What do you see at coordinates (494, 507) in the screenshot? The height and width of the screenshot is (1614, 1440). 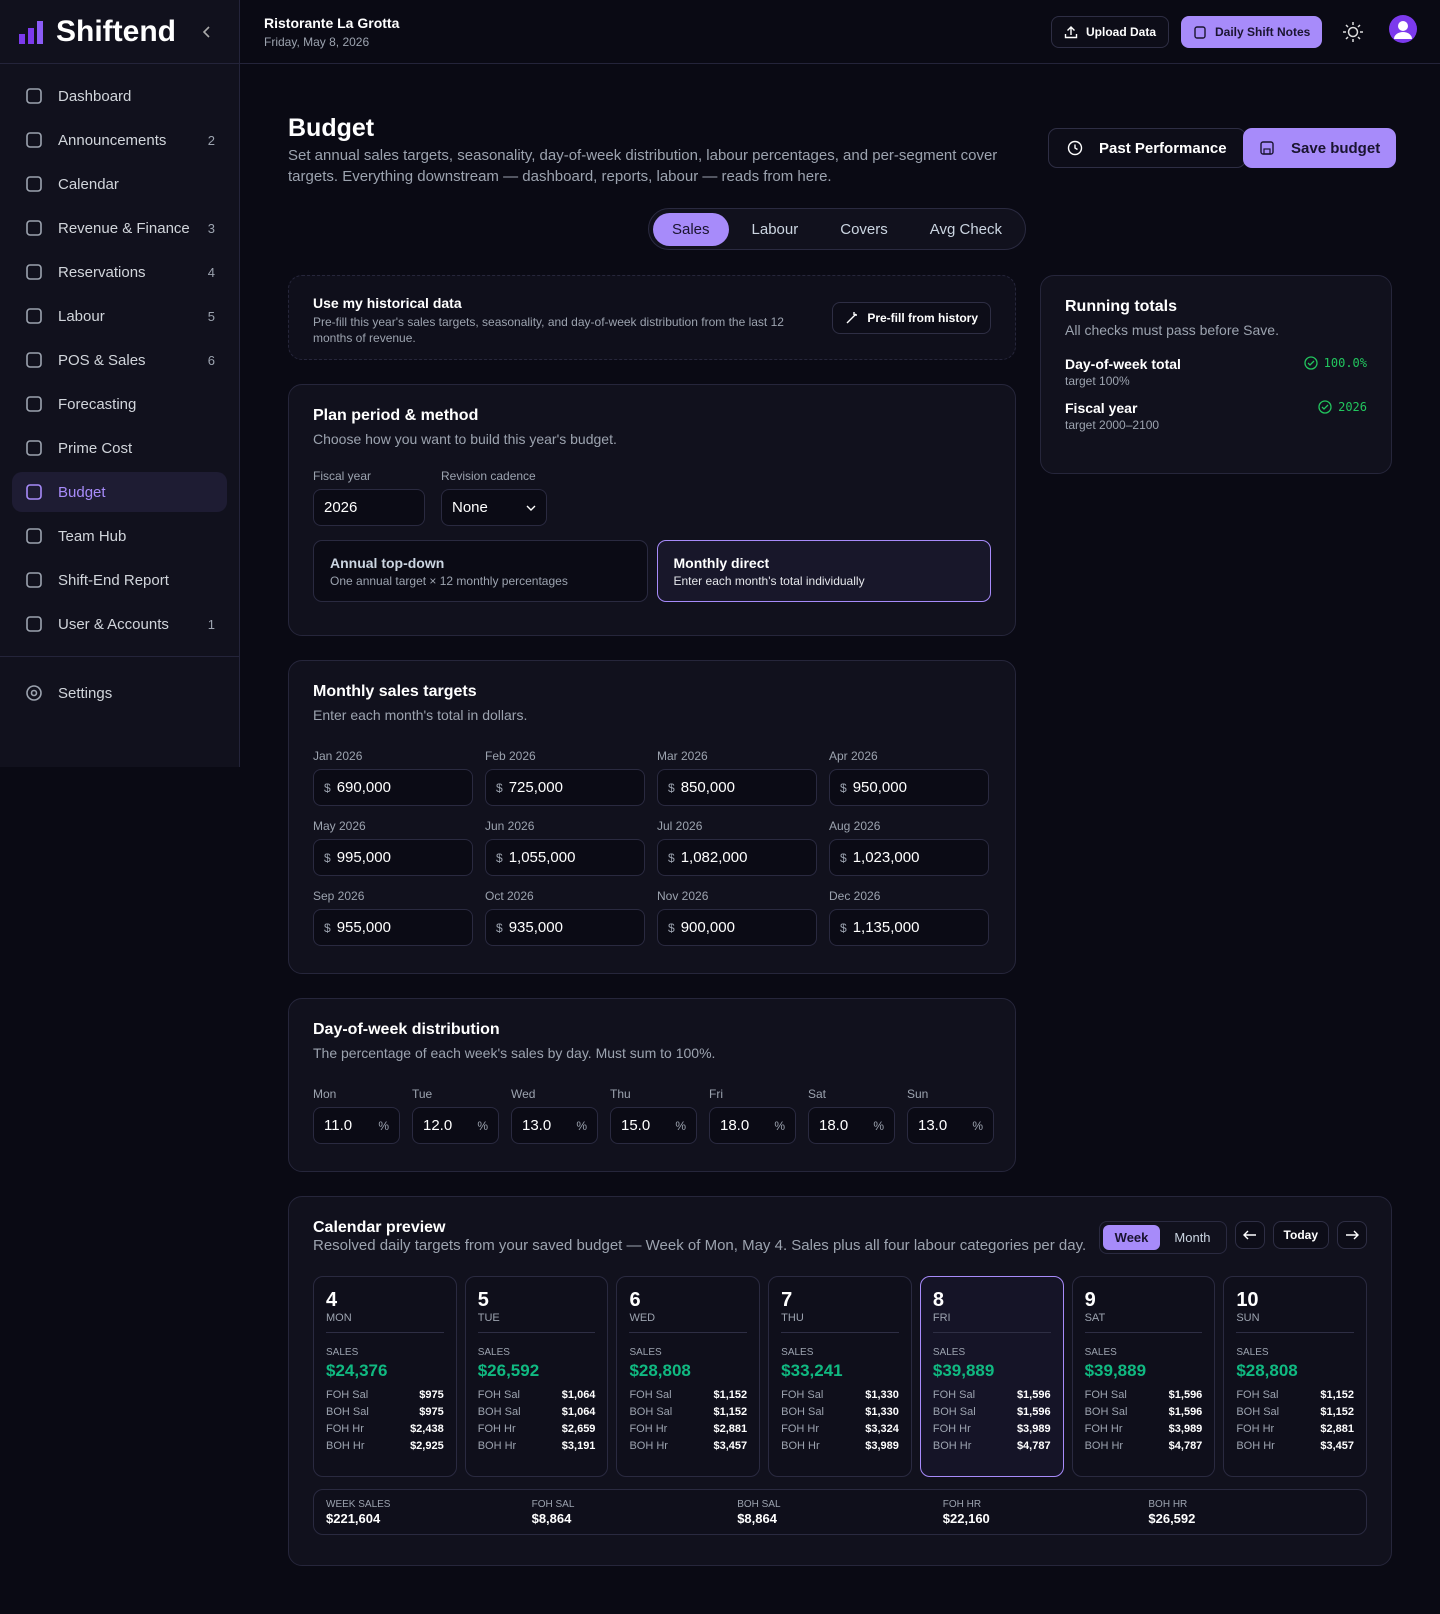 I see `cadence-select: None` at bounding box center [494, 507].